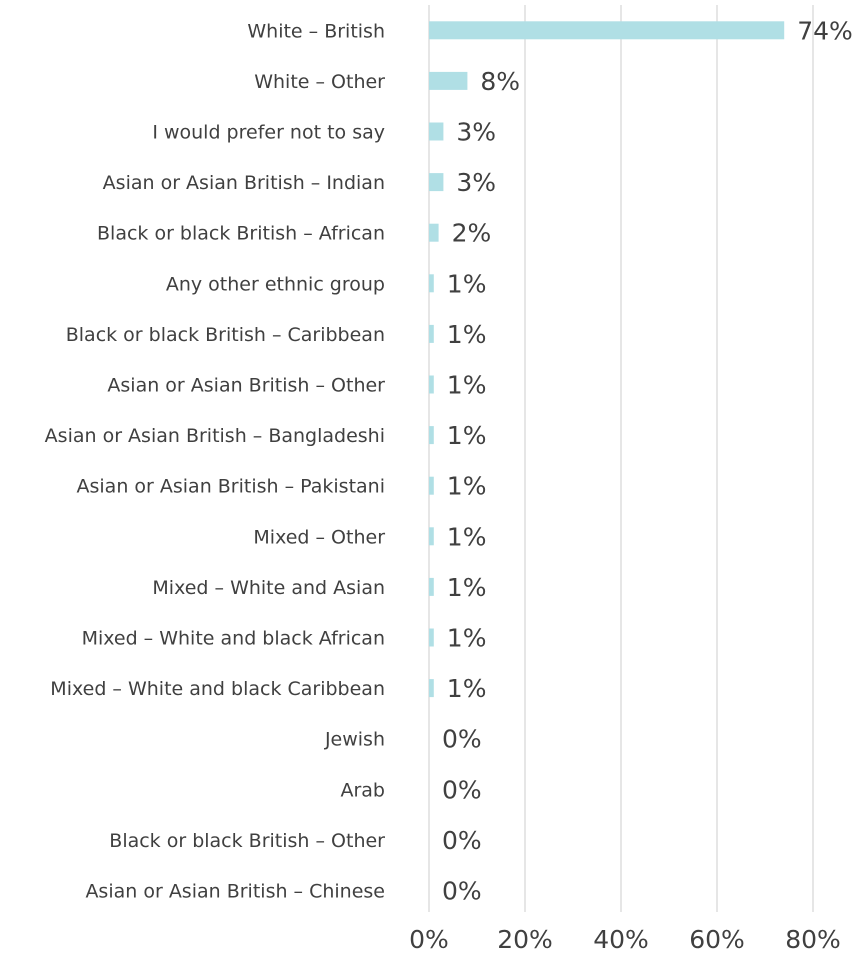  What do you see at coordinates (316, 31) in the screenshot?
I see `category-label: White – British` at bounding box center [316, 31].